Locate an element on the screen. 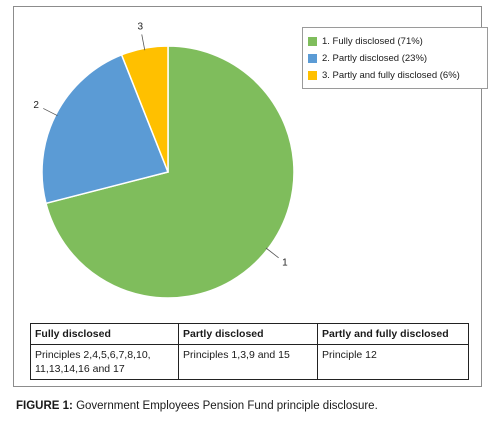  table-cell: Principles 1,3,9 and 15 is located at coordinates (248, 362).